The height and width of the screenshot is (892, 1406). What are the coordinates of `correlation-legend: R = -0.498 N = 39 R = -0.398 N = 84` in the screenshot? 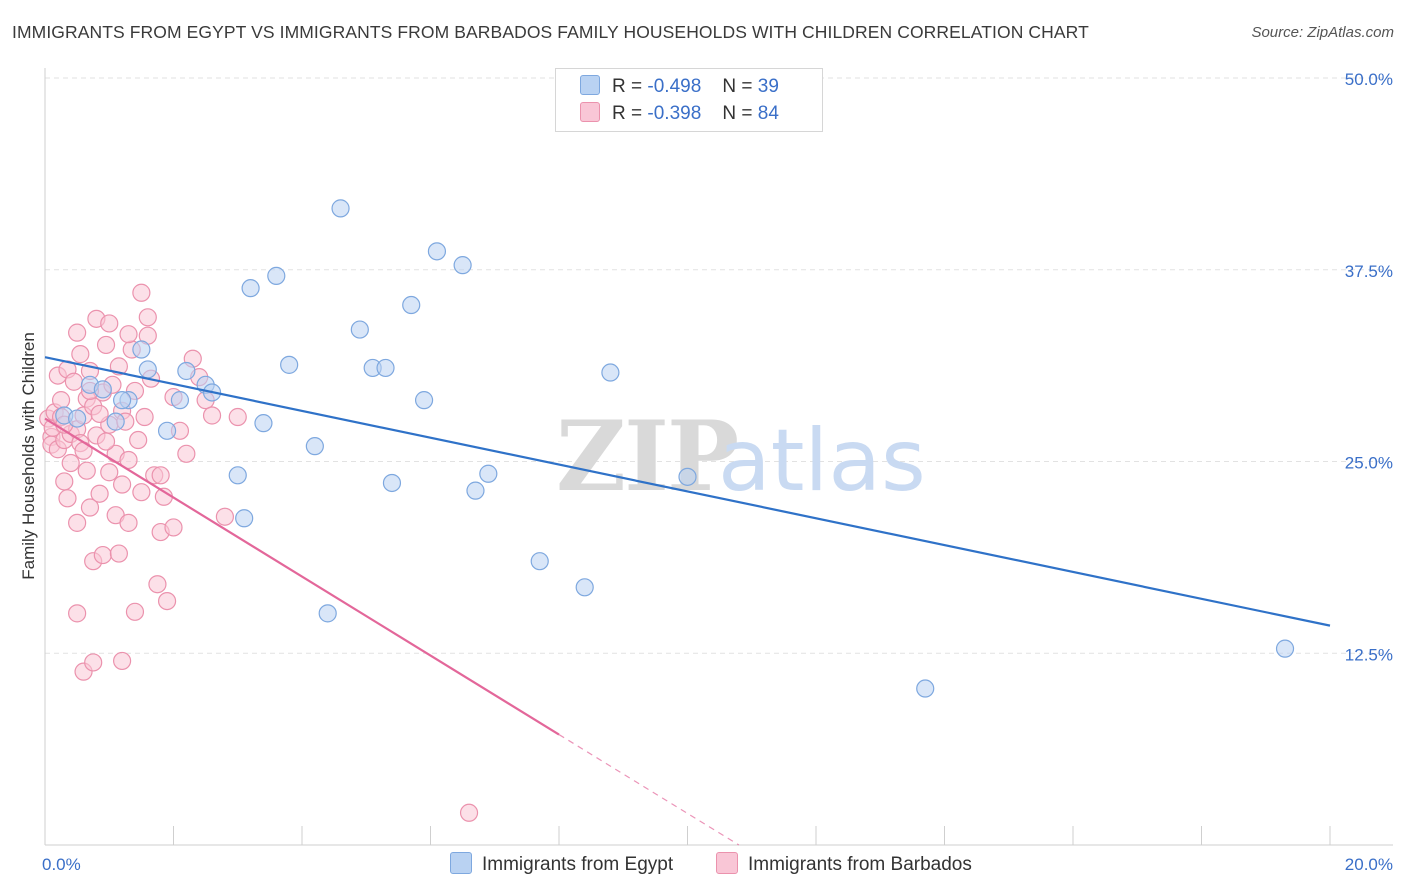 It's located at (689, 100).